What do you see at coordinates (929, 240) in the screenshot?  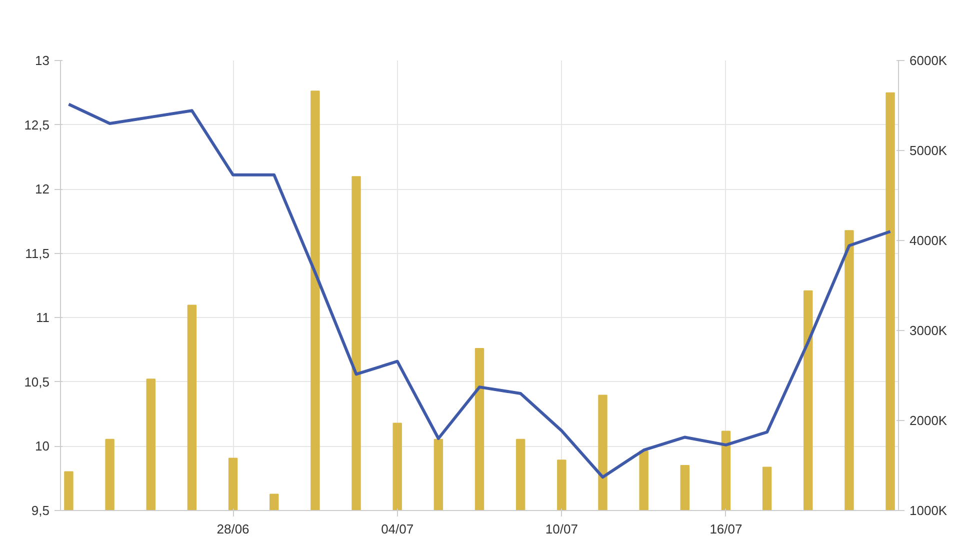 I see `y2-tick-label: 4000K` at bounding box center [929, 240].